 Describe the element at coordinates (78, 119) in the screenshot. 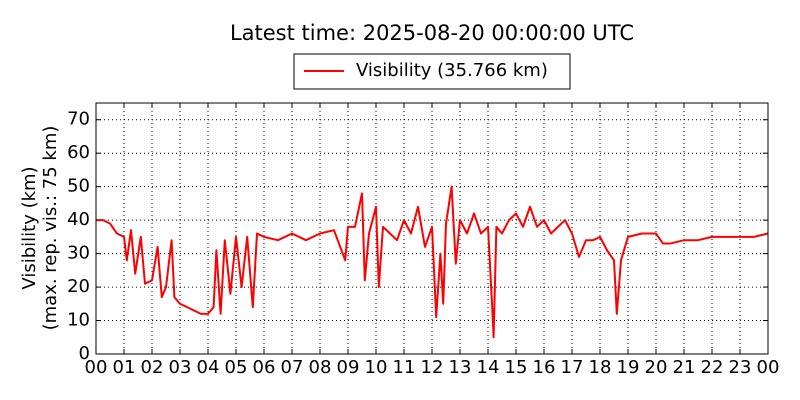

I see `y-tick-label: 70` at that location.